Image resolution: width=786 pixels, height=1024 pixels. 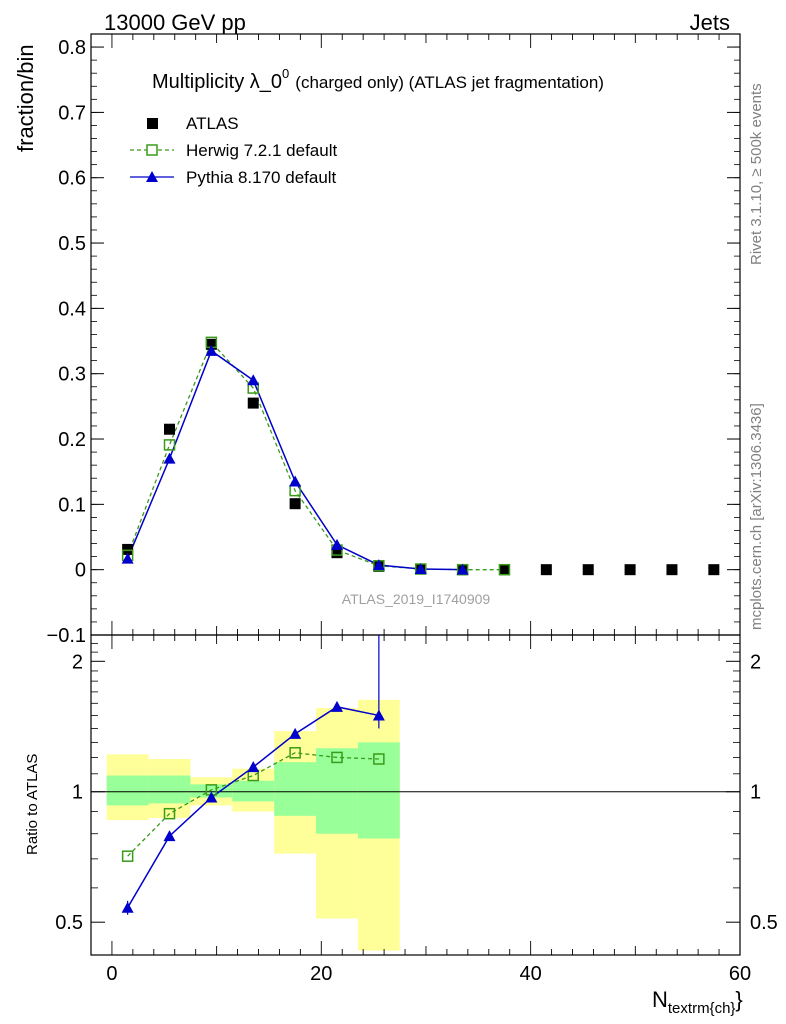 I want to click on herwig-line, so click(x=316, y=456).